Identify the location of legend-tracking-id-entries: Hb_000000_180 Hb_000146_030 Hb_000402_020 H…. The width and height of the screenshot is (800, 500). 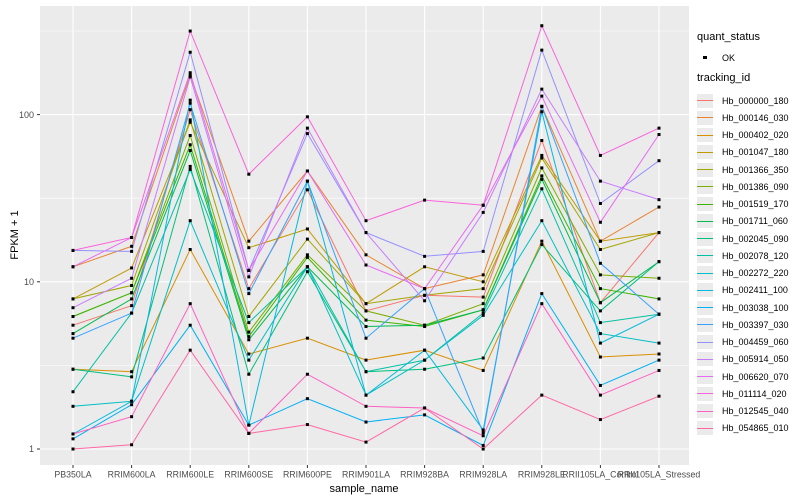
(743, 264).